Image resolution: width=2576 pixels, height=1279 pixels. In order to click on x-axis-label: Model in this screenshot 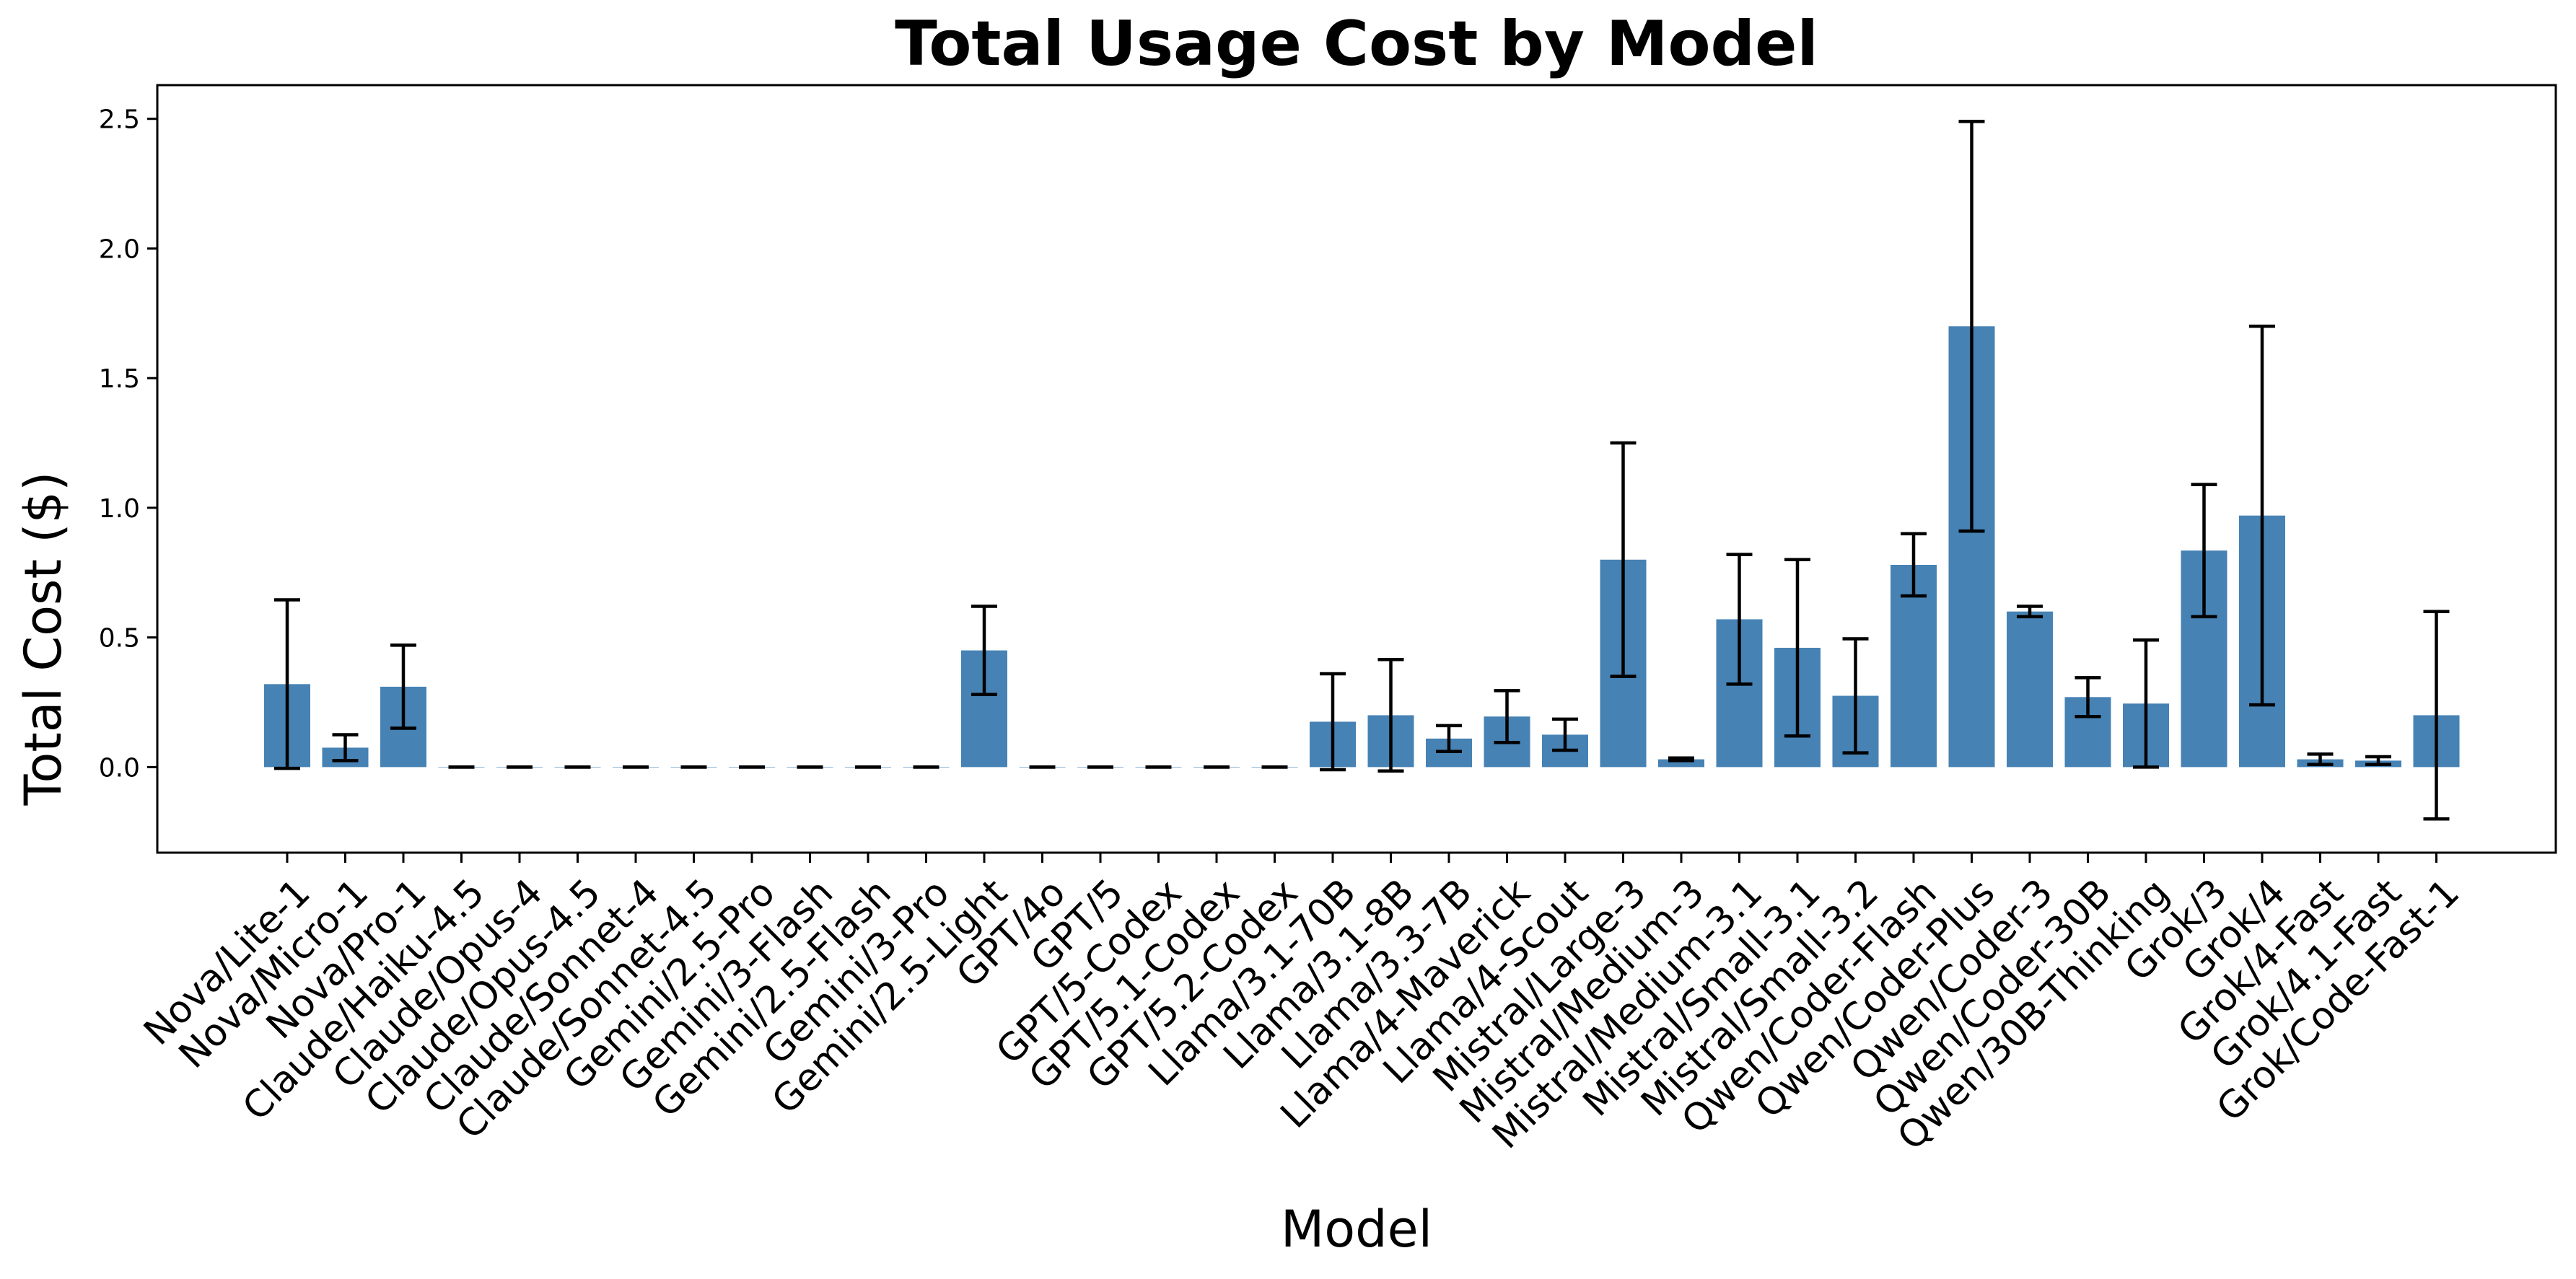, I will do `click(1356, 1229)`.